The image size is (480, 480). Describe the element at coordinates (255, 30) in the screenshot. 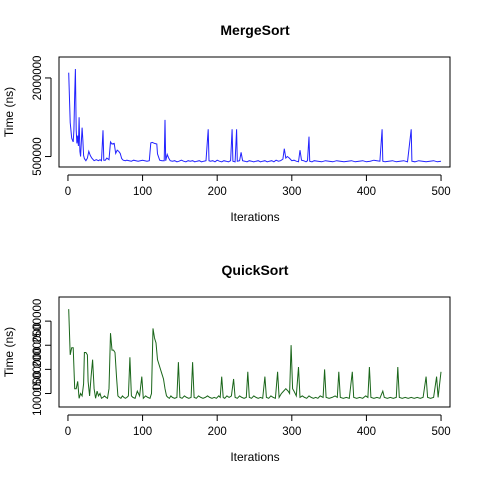

I see `mergesort-title: MergeSort` at that location.